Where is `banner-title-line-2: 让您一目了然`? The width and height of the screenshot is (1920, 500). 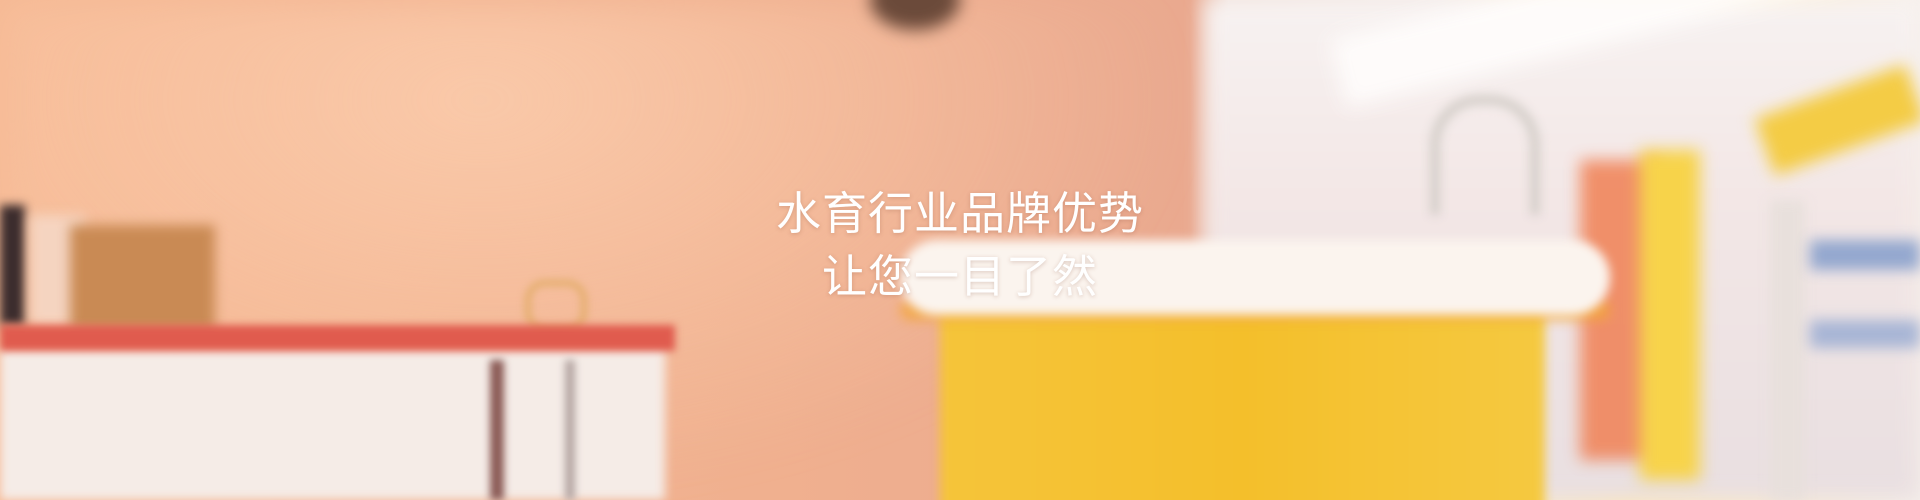
banner-title-line-2: 让您一目了然 is located at coordinates (959, 276).